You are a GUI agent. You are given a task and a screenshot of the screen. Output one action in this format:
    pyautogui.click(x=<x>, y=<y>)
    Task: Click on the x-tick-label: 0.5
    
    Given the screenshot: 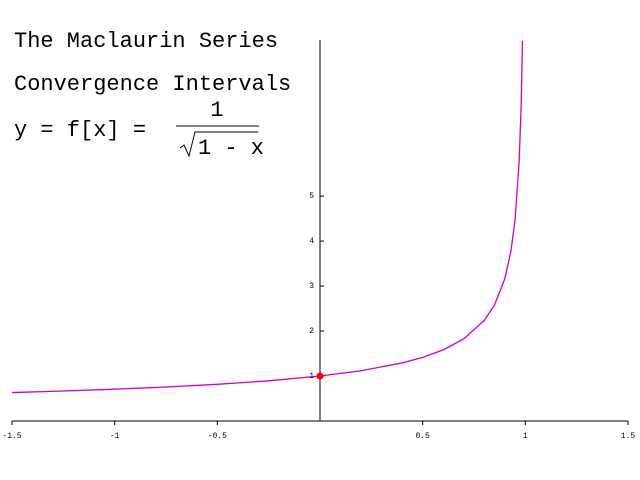 What is the action you would take?
    pyautogui.click(x=422, y=436)
    